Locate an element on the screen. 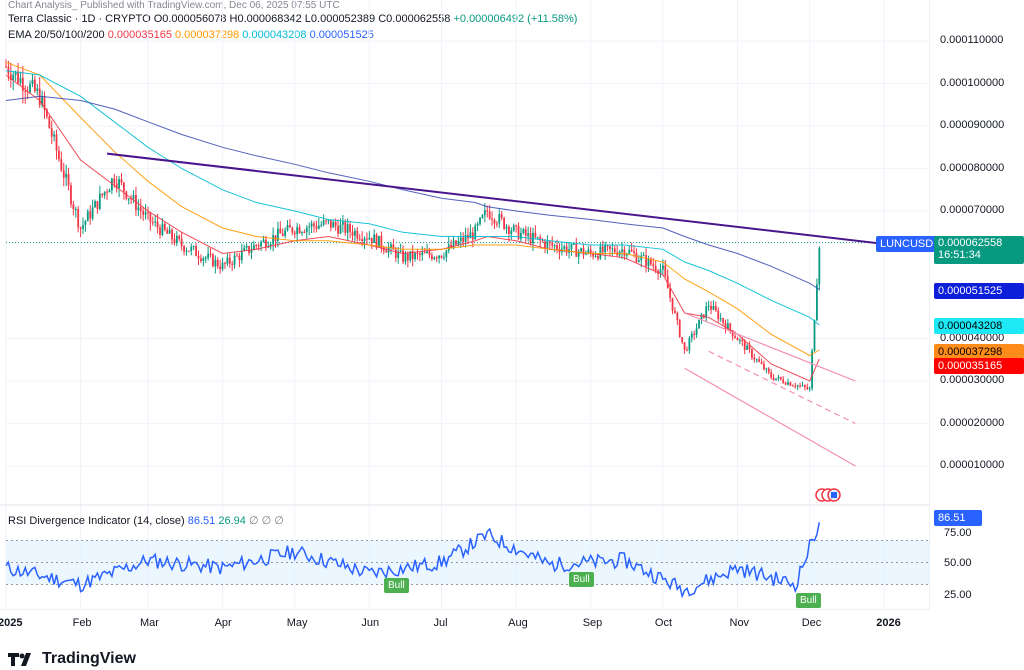 This screenshot has height=670, width=1024. rsi-markers: ∅ ∅ ∅ is located at coordinates (266, 521).